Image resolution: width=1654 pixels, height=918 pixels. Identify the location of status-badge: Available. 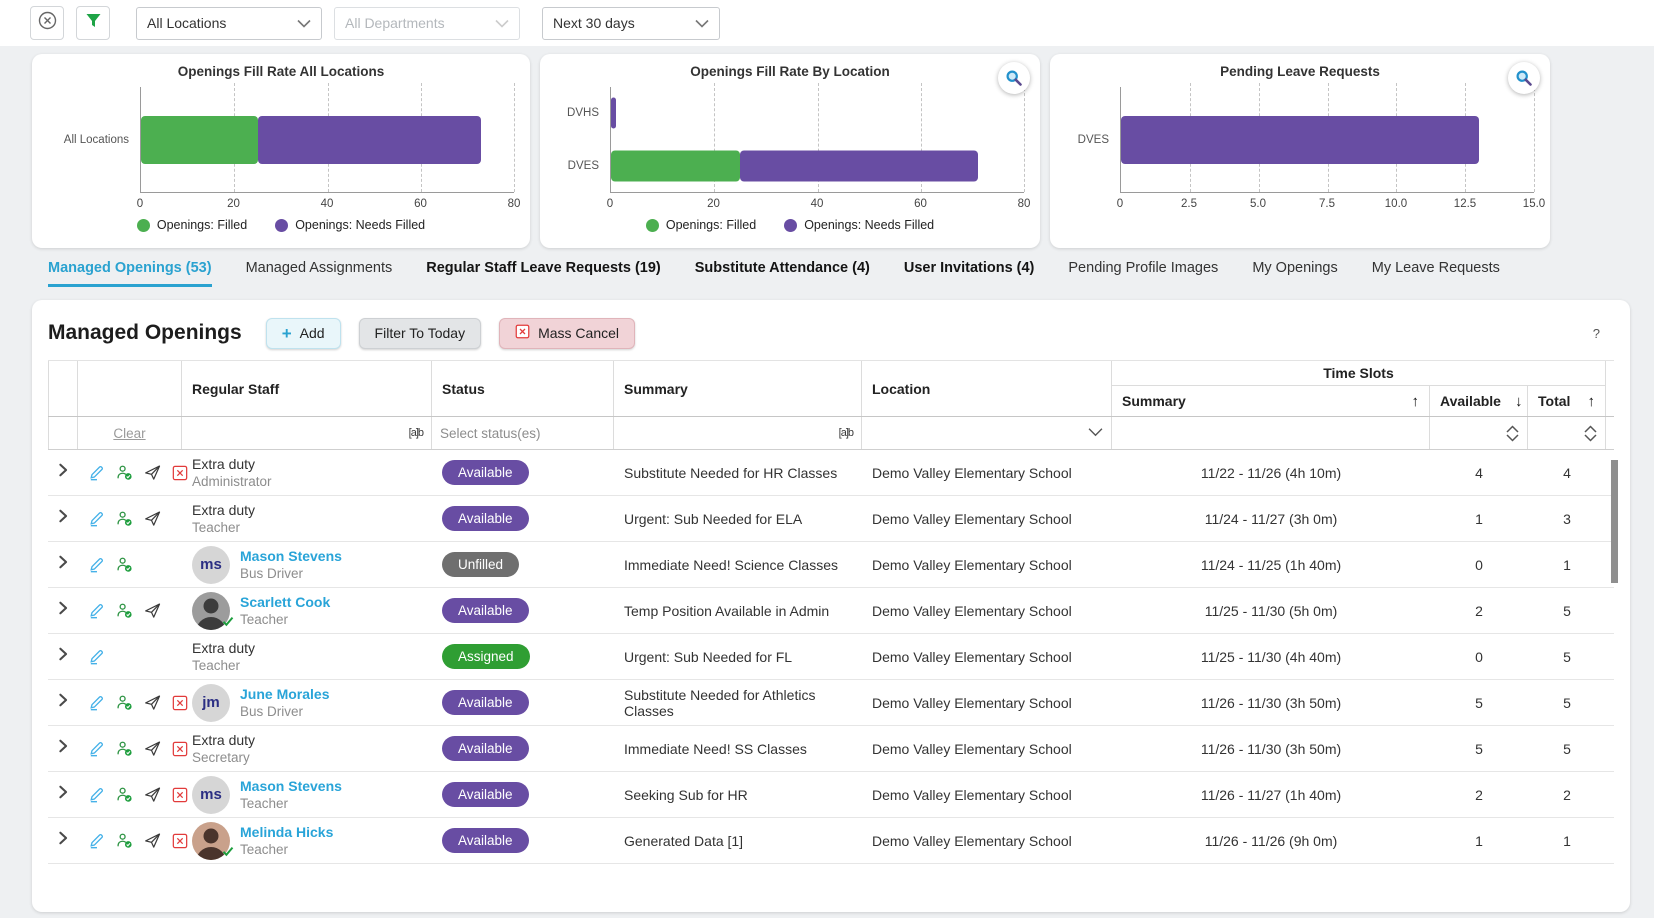
(485, 472).